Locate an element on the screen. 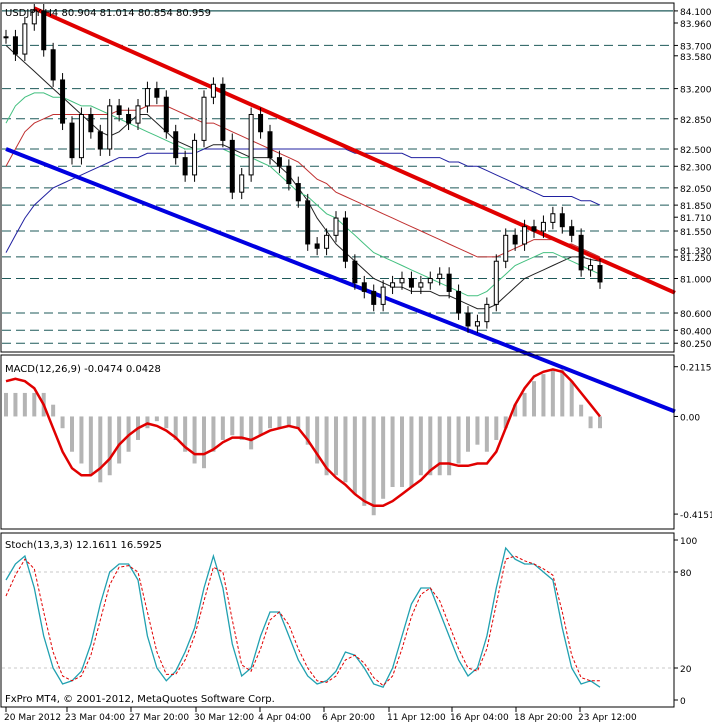  time-tick-label: 27 Mar 20:00 is located at coordinates (159, 718).